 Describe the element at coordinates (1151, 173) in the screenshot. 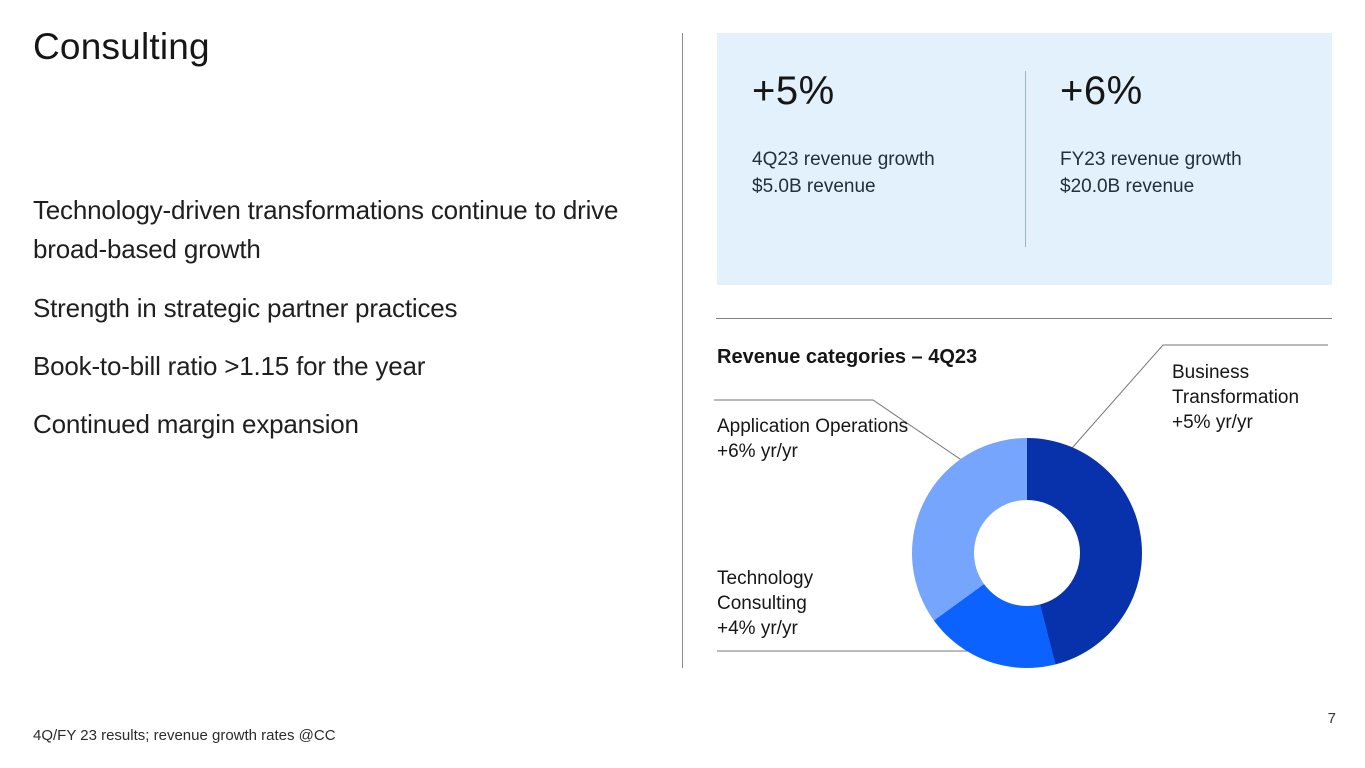

I see `stat-fullyear-desc: FY23 revenue growth $20.0B revenue` at that location.